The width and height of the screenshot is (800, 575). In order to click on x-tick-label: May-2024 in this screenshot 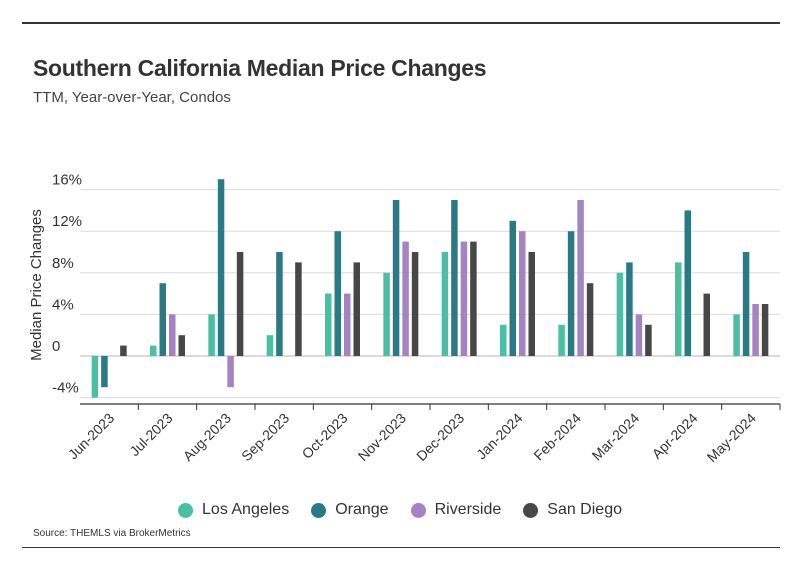, I will do `click(731, 437)`.